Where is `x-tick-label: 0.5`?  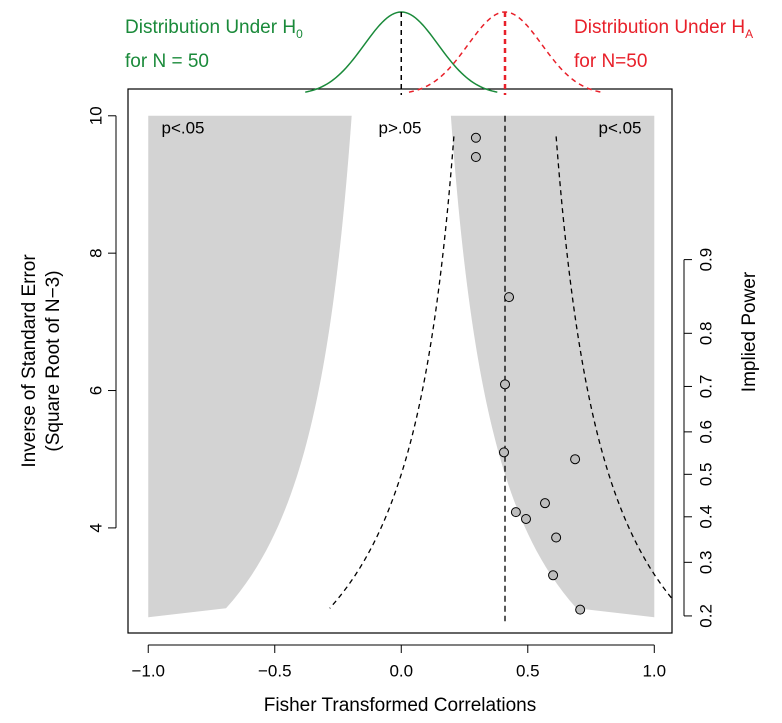 x-tick-label: 0.5 is located at coordinates (528, 670).